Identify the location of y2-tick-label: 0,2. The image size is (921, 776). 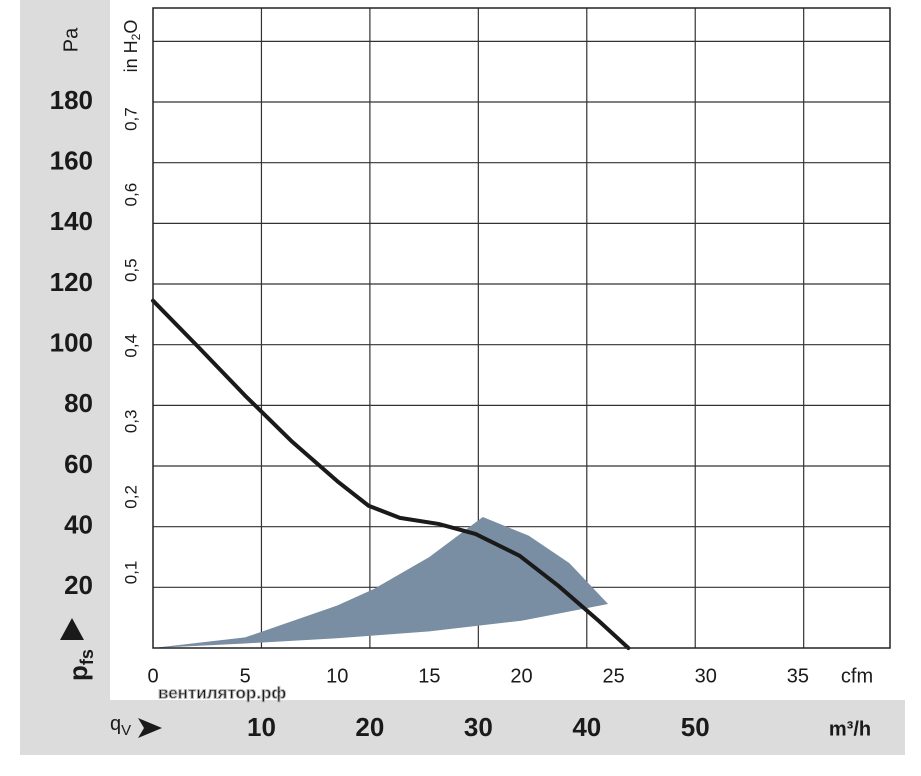
(130, 497).